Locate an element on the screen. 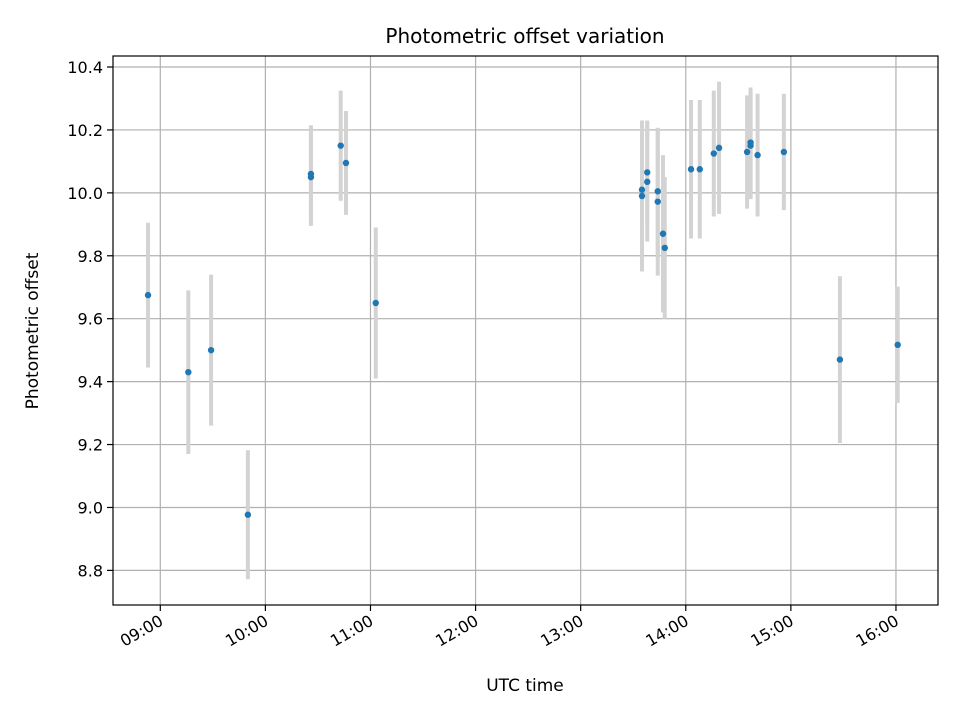  x-tick-label: 10:00 is located at coordinates (246, 631).